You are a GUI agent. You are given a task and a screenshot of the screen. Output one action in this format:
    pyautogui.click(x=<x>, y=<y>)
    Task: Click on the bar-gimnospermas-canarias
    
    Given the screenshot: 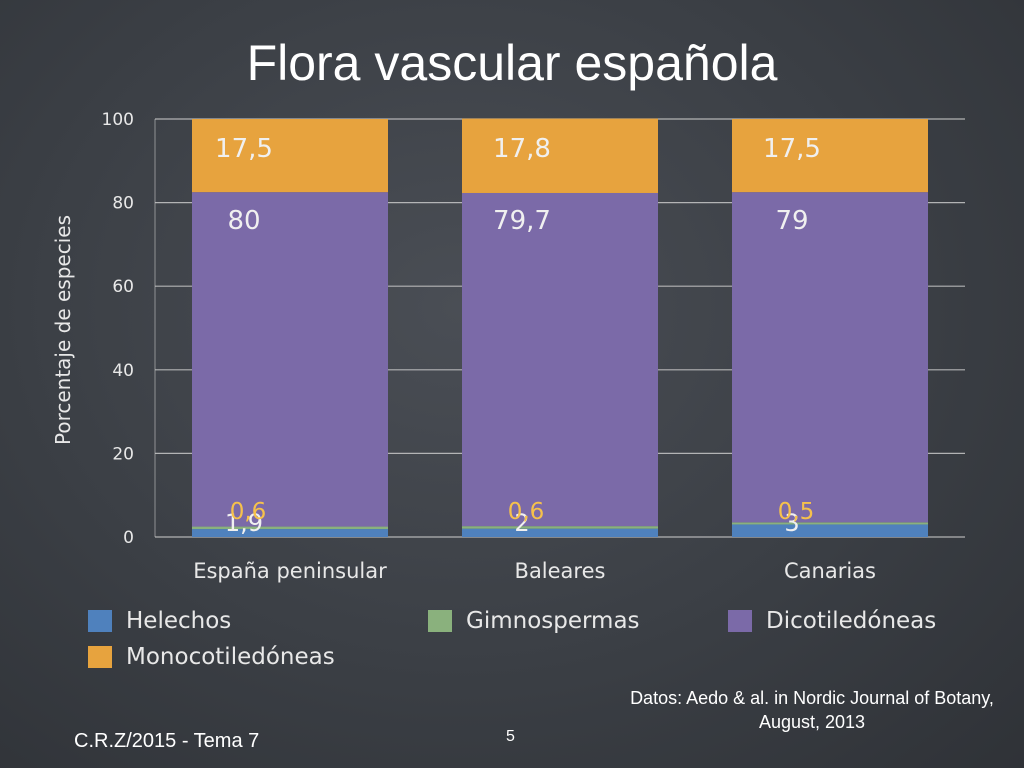 What is the action you would take?
    pyautogui.click(x=830, y=523)
    